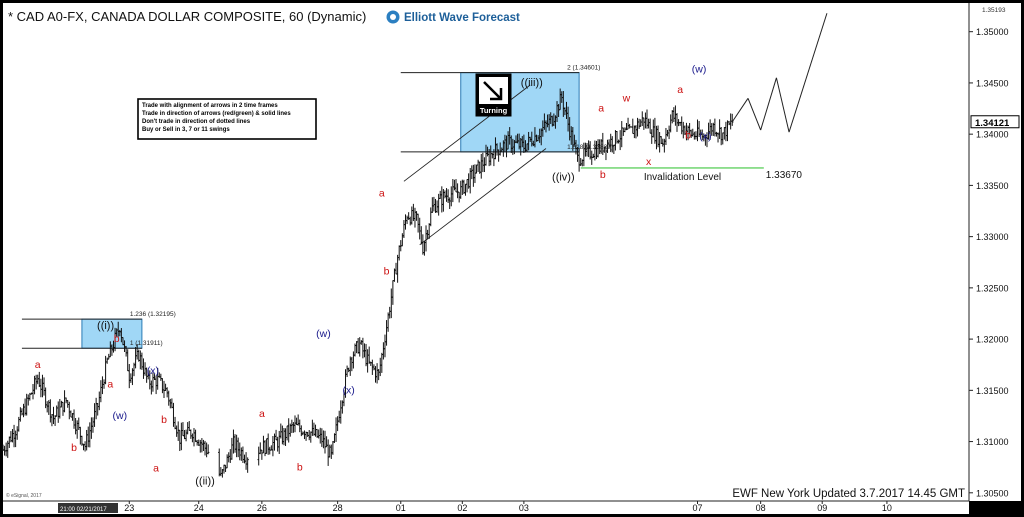  What do you see at coordinates (483, 197) in the screenshot?
I see `channel-line-lower` at bounding box center [483, 197].